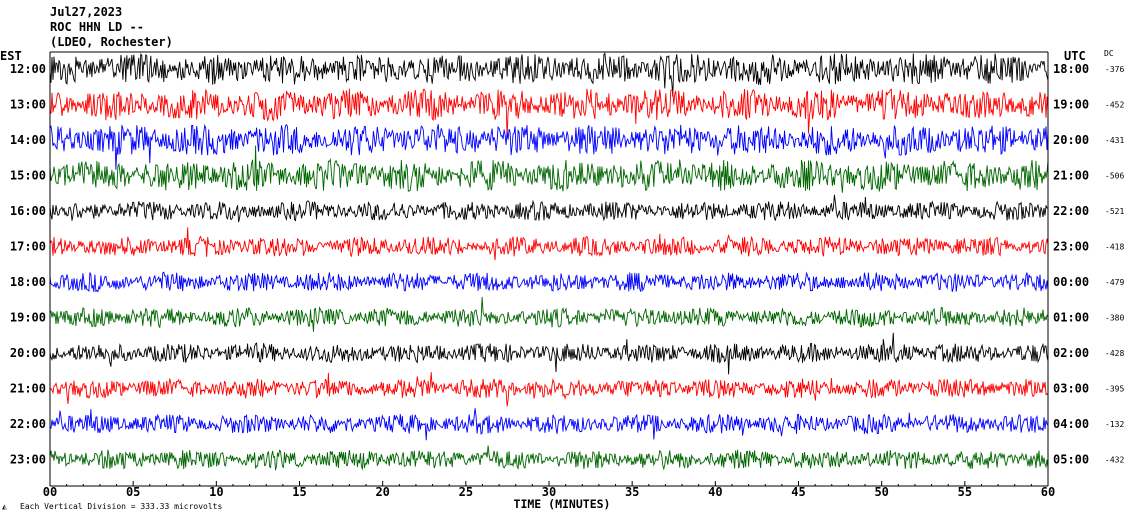 Image resolution: width=1130 pixels, height=519 pixels. What do you see at coordinates (1071, 211) in the screenshot?
I see `utc-hour-label: 22:00` at bounding box center [1071, 211].